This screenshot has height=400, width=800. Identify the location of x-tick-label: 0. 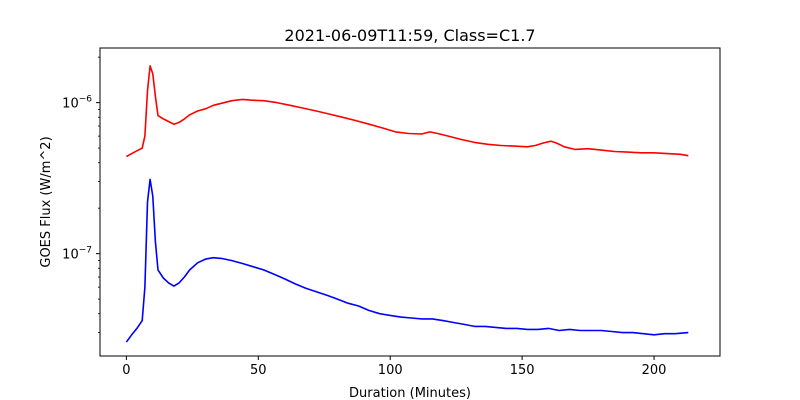
(126, 370).